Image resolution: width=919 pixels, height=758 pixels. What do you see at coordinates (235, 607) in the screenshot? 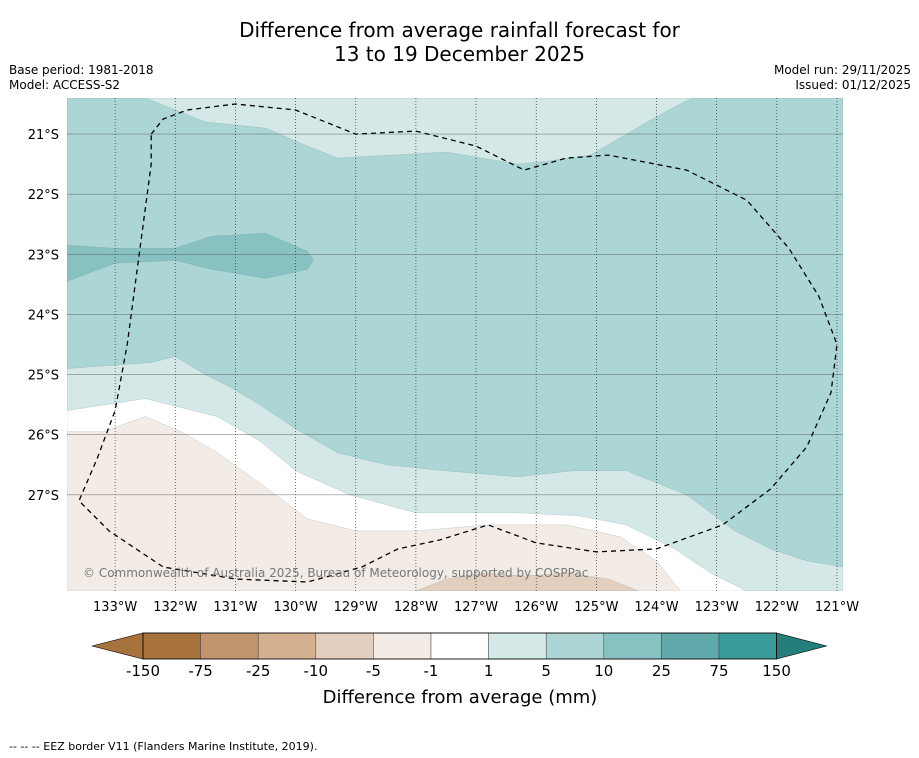
I see `x-tick-label: 131°W` at bounding box center [235, 607].